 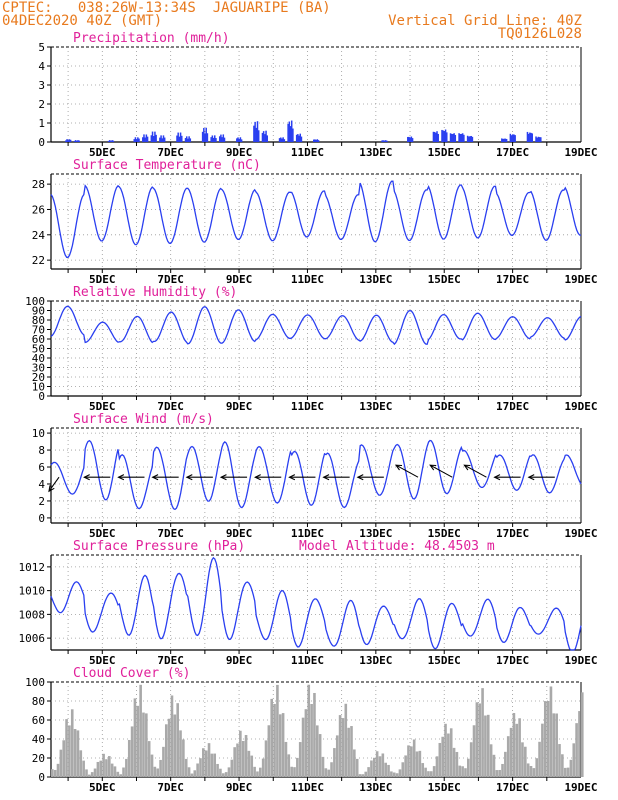 I want to click on panel-3-xtick-label: 11DEC, so click(x=307, y=533).